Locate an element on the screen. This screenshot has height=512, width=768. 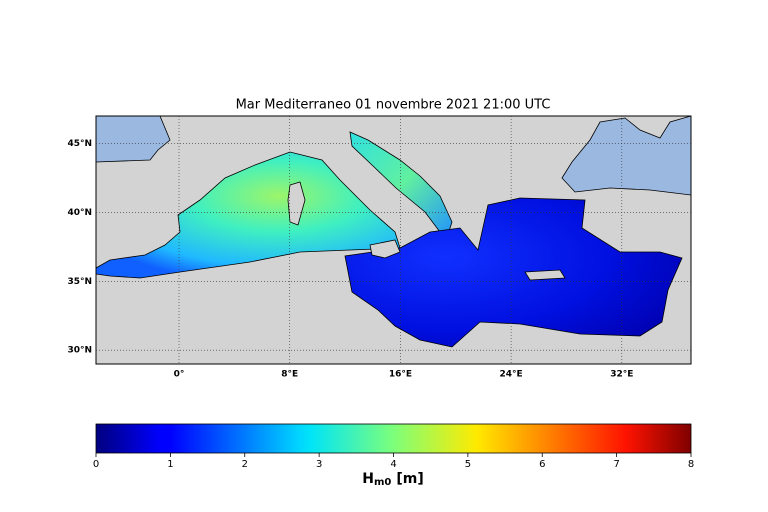
colorbar is located at coordinates (393, 438).